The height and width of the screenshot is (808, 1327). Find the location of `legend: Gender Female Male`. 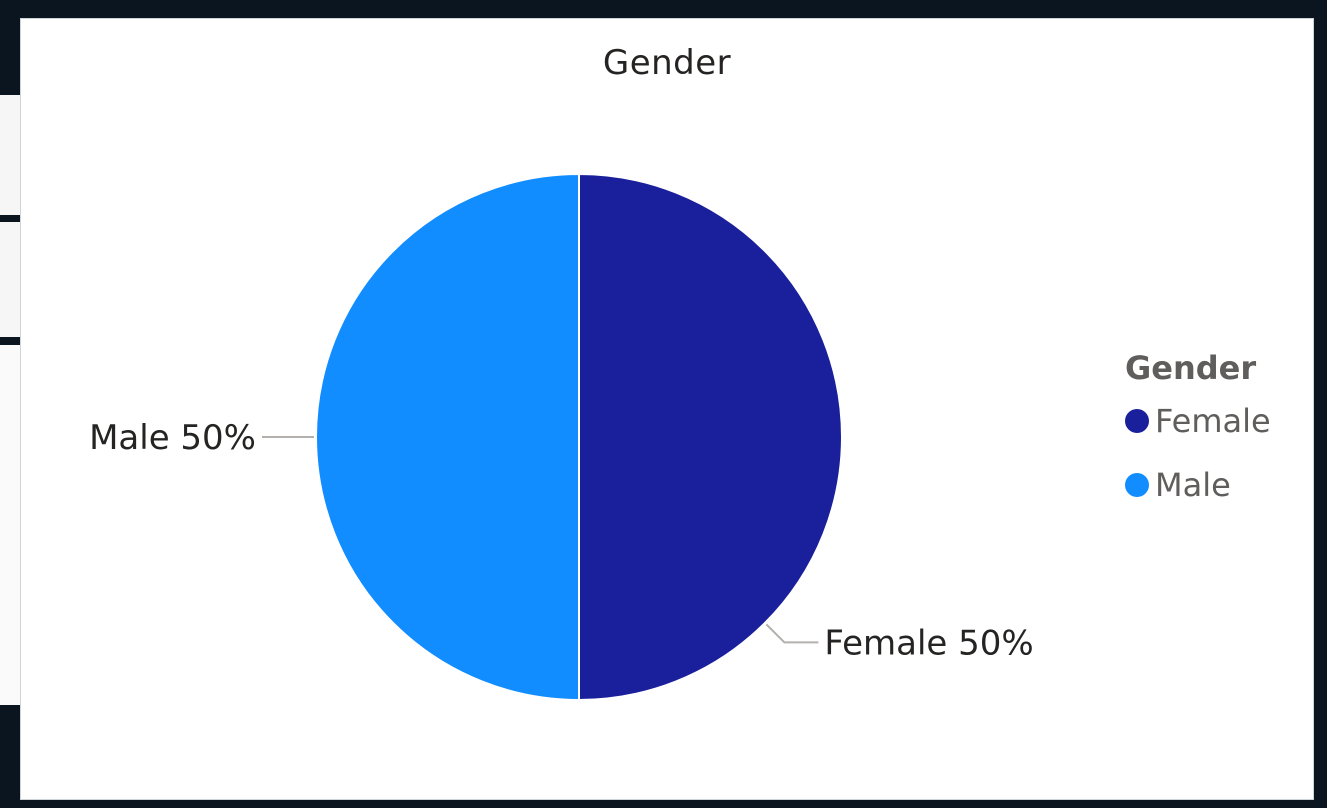

legend: Gender Female Male is located at coordinates (1215, 439).